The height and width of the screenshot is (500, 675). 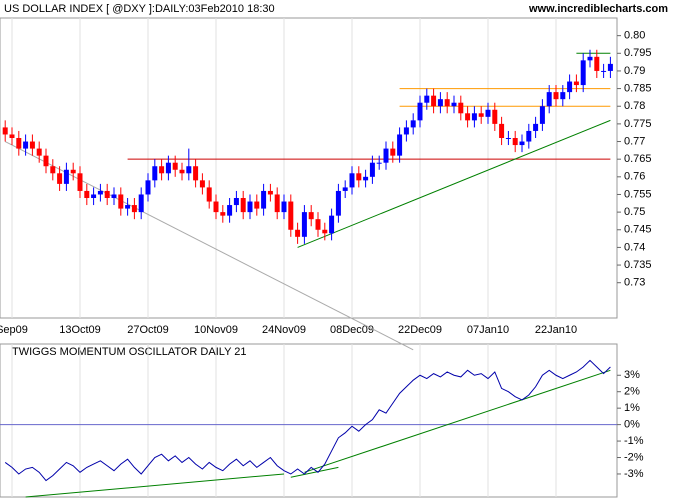 I want to click on y-tick-label: 0.73, so click(x=634, y=283).